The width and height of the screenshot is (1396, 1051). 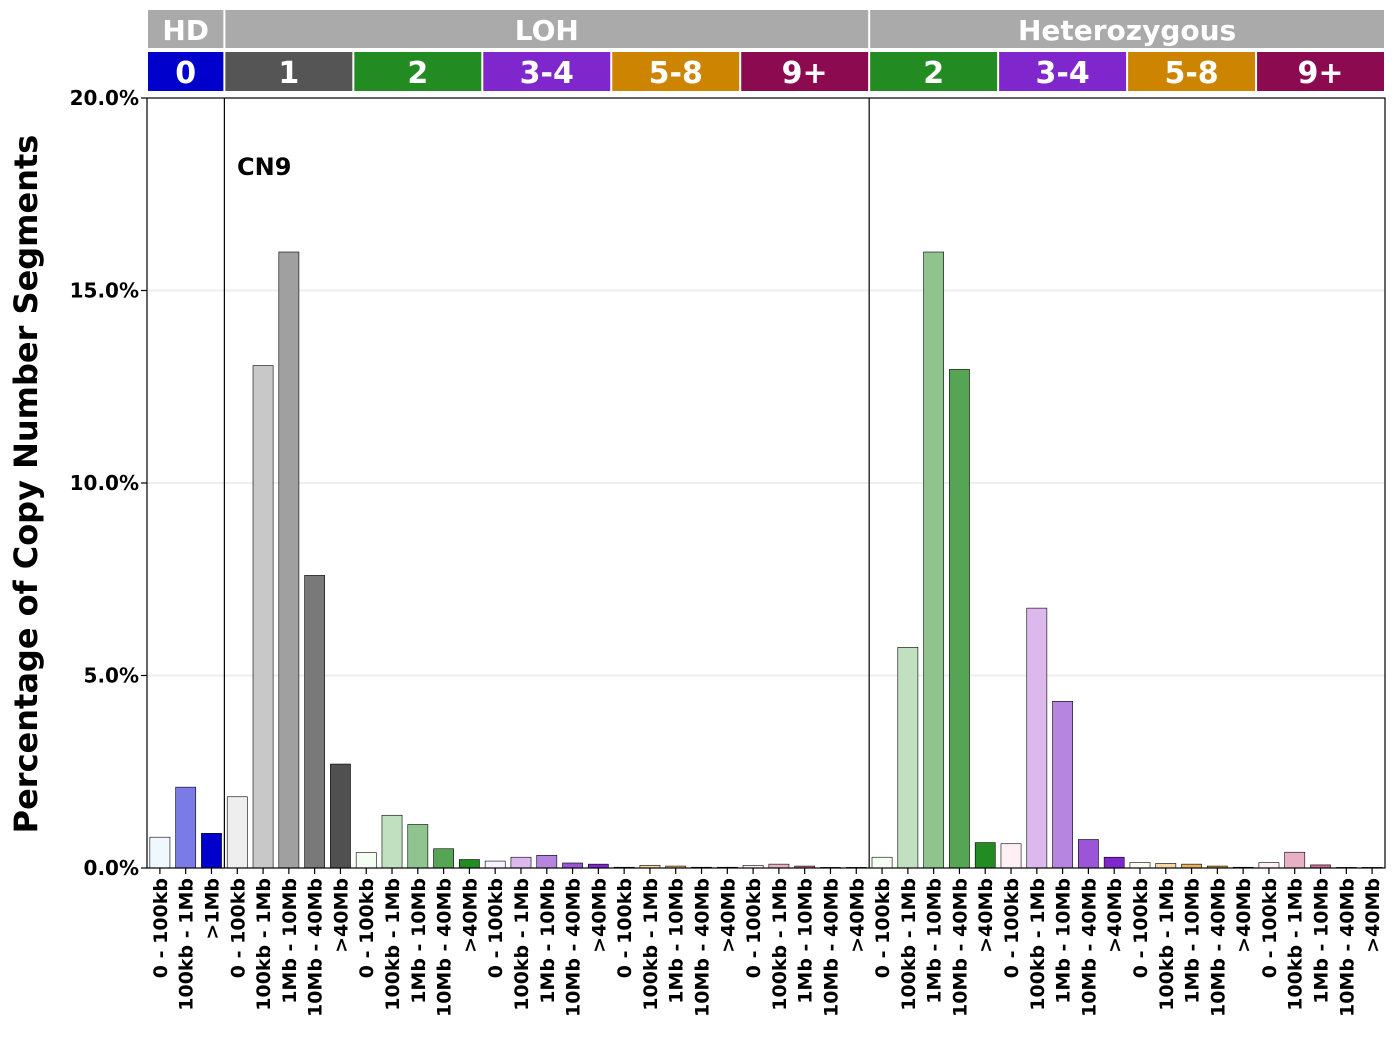 I want to click on group-strip-label: HD, so click(x=185, y=30).